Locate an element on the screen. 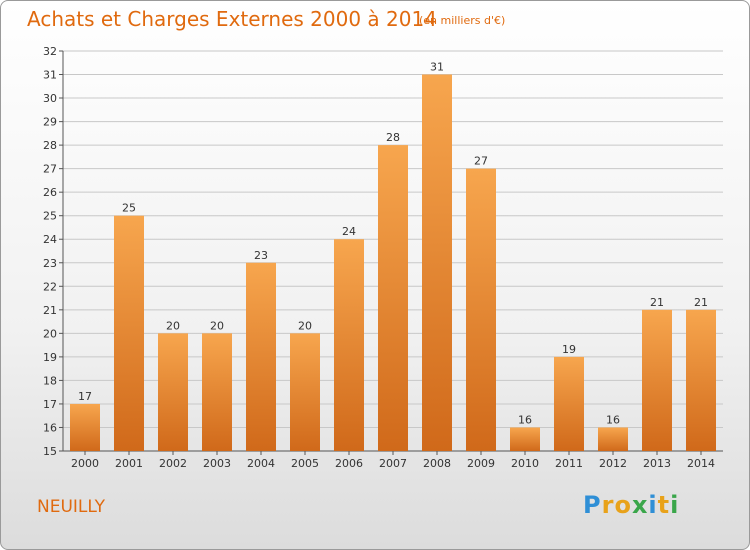 This screenshot has width=750, height=550. y-tick-label: 30 is located at coordinates (50, 98).